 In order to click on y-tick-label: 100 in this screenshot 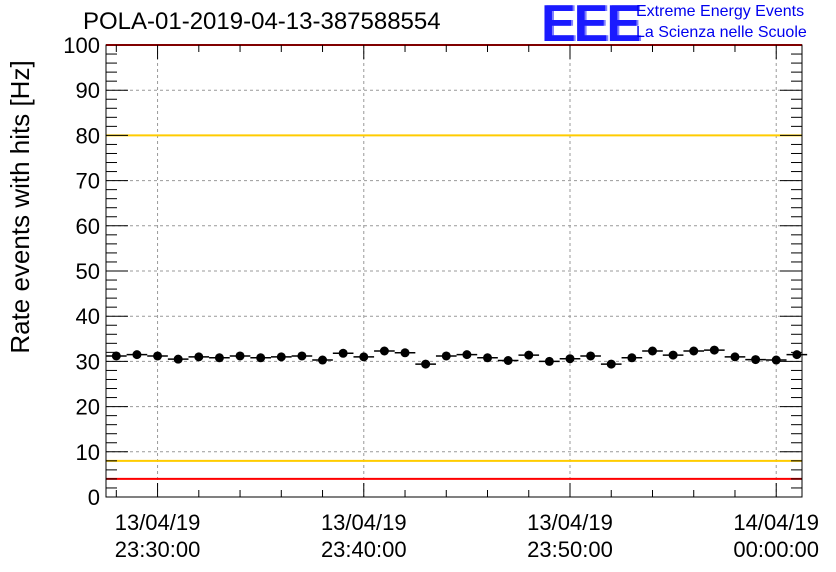, I will do `click(81, 45)`.